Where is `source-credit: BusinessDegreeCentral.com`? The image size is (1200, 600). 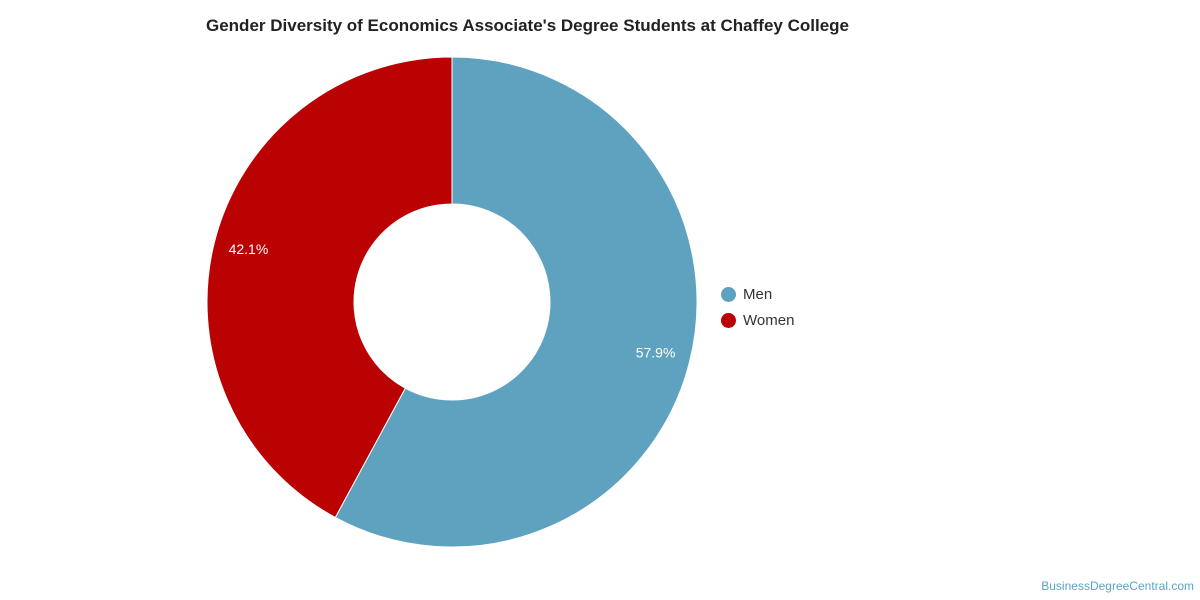
source-credit: BusinessDegreeCentral.com is located at coordinates (1117, 586).